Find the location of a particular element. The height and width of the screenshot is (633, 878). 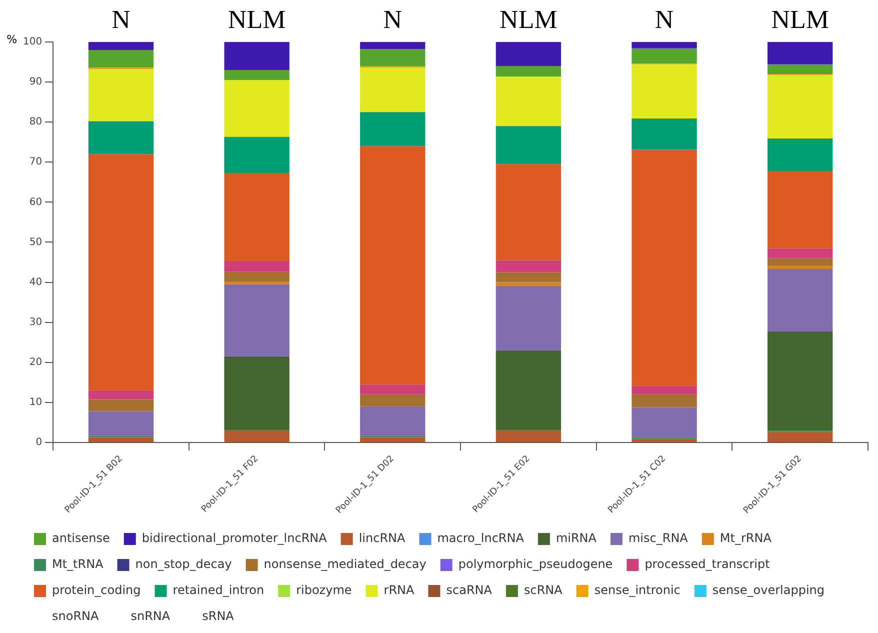

y-tick-label: 90 is located at coordinates (35, 82).